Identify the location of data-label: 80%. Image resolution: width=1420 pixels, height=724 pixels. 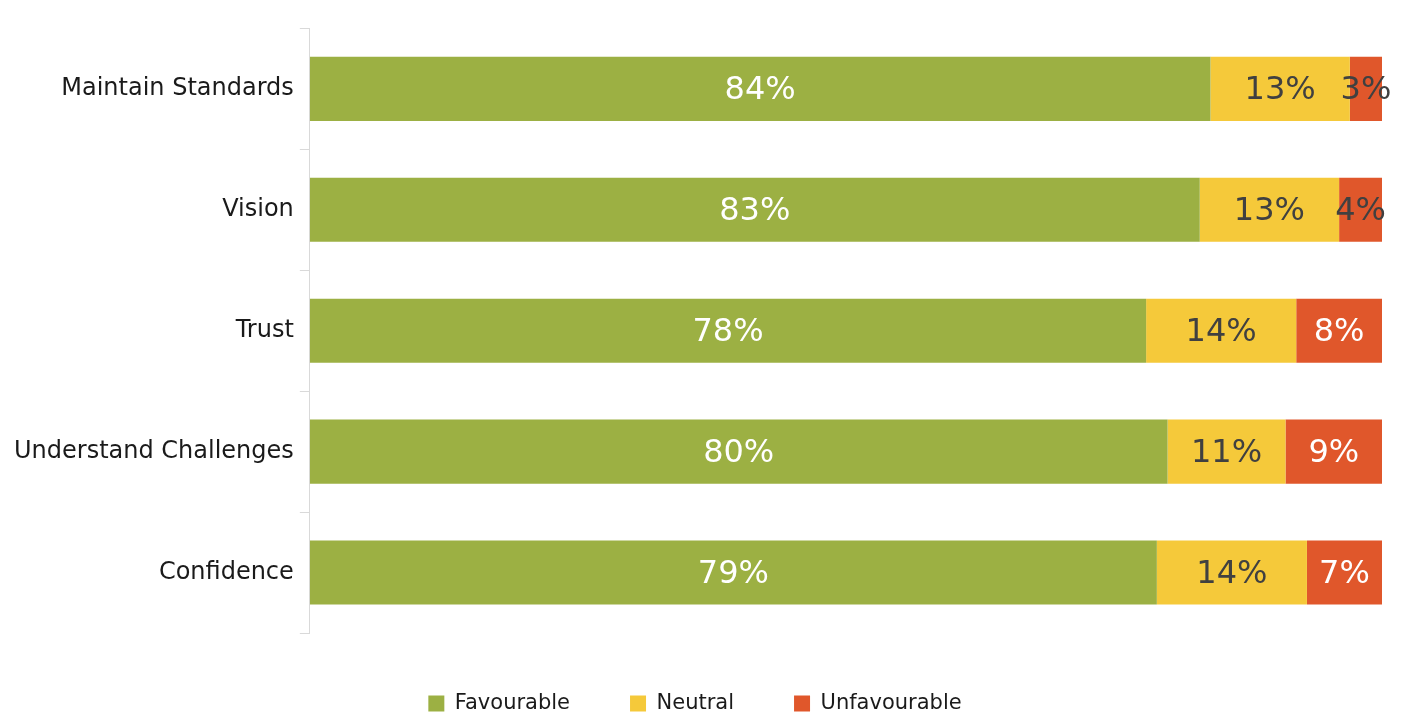
(739, 450).